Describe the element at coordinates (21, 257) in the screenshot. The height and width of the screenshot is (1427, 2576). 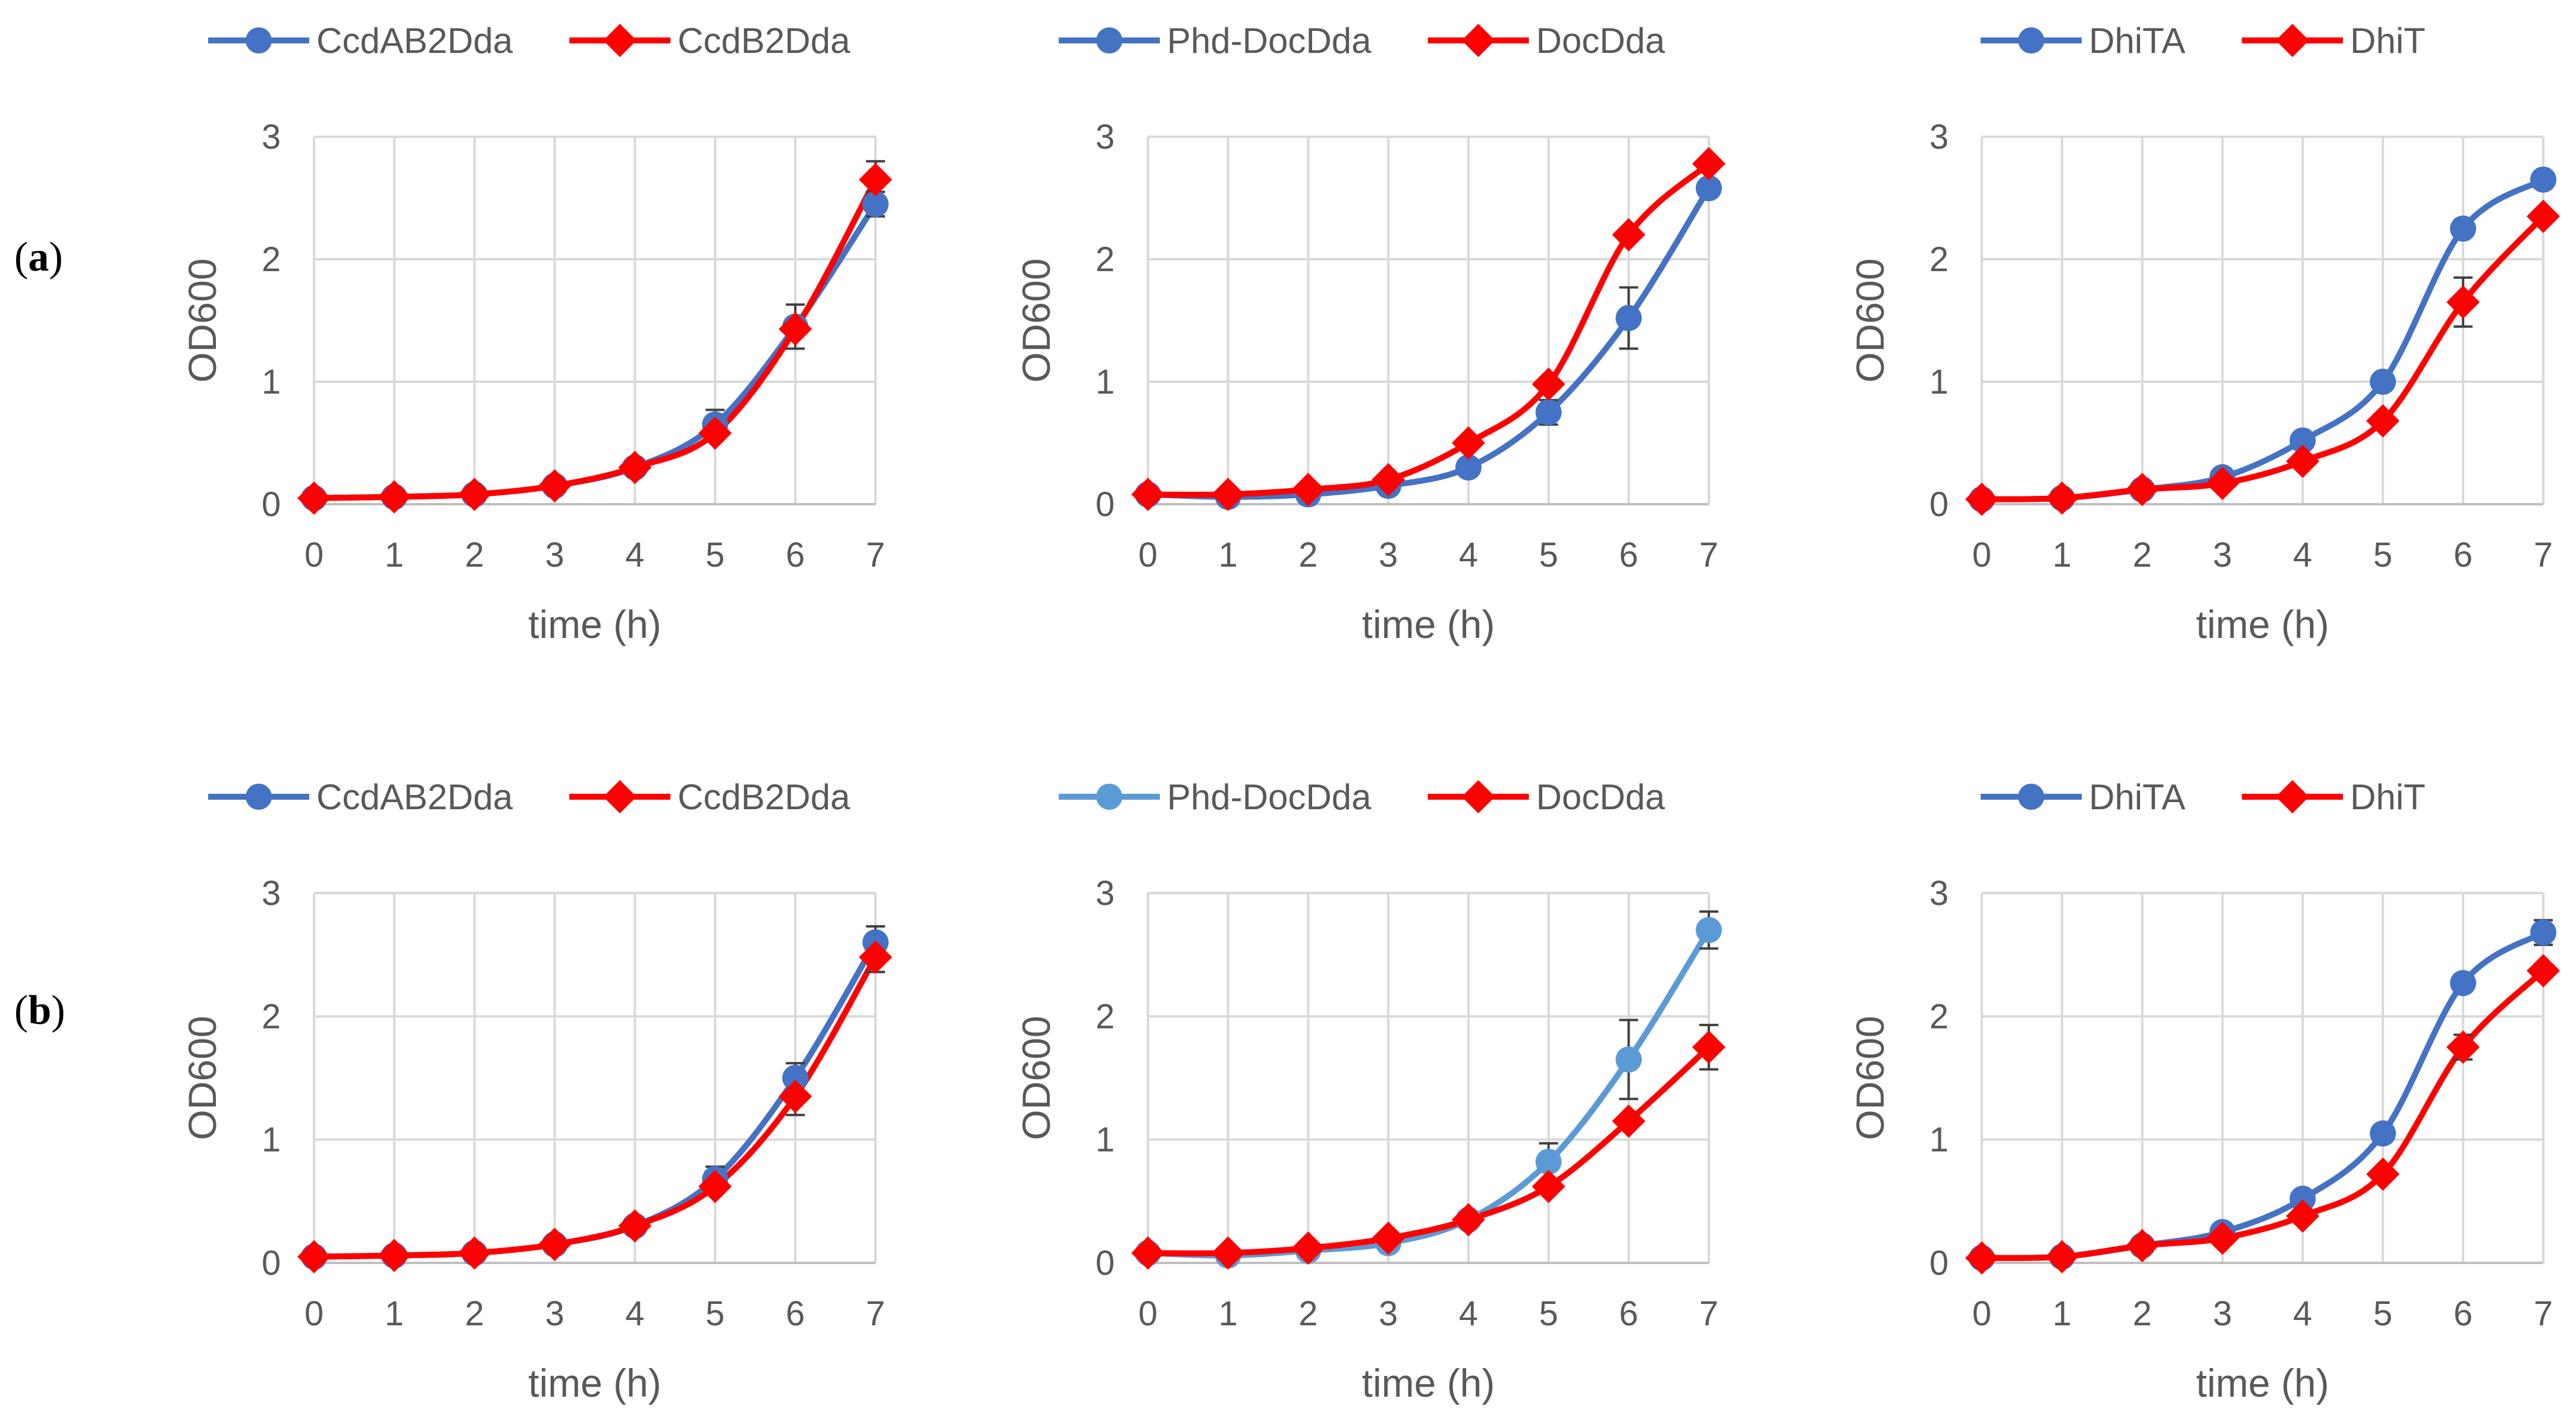
I see `row-label-a-open: (` at that location.